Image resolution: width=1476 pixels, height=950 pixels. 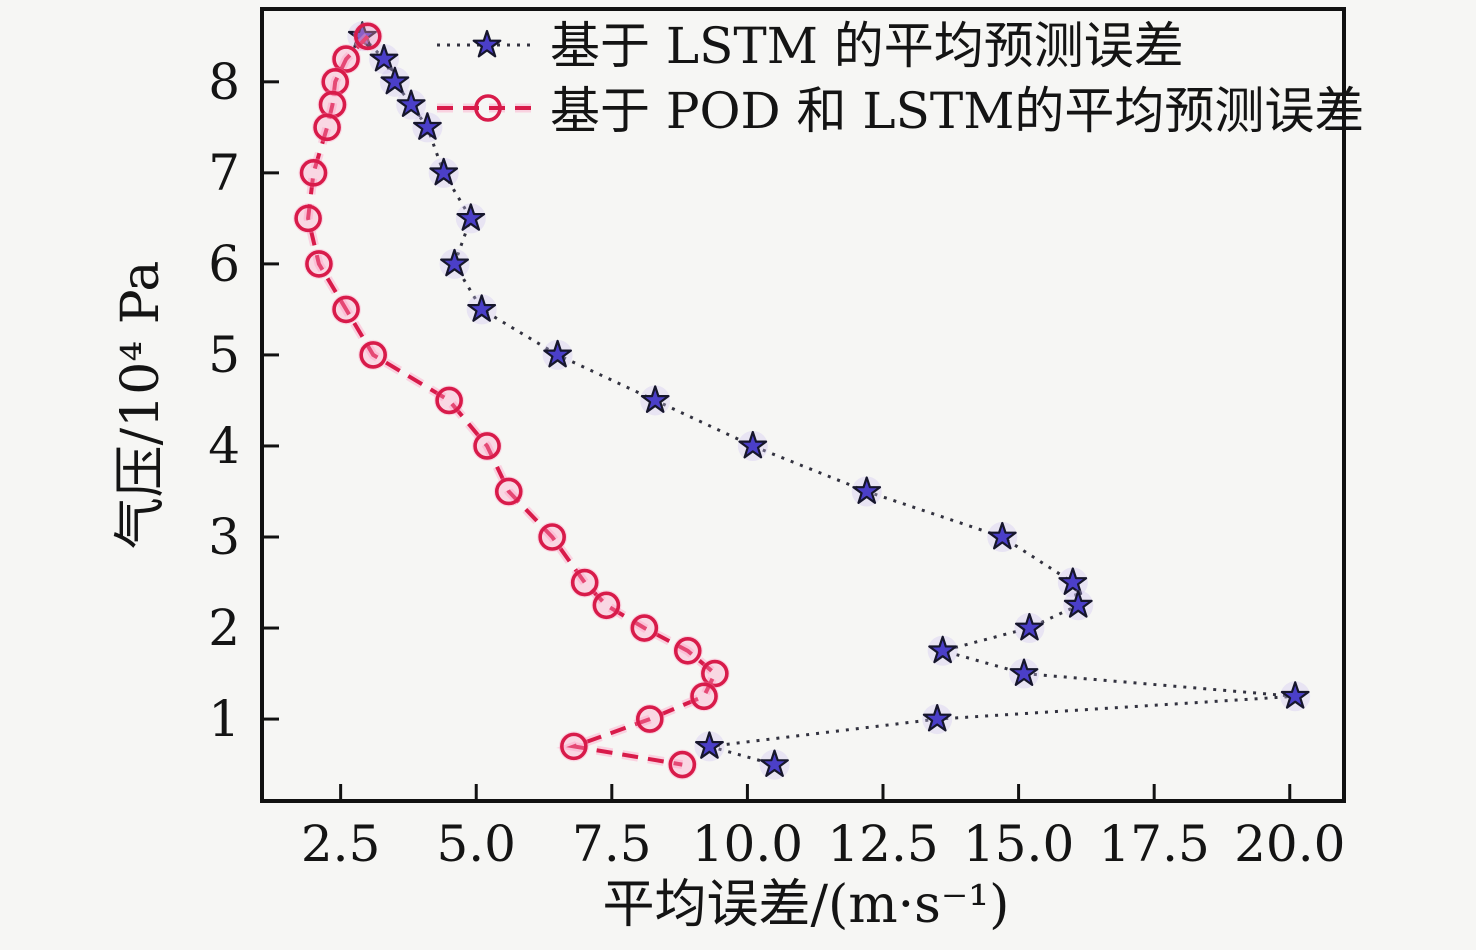 What do you see at coordinates (900, 78) in the screenshot?
I see `legend: 基于 LSTM 的平均预测误差 基于 POD 和 LSTM的平均预测误差` at bounding box center [900, 78].